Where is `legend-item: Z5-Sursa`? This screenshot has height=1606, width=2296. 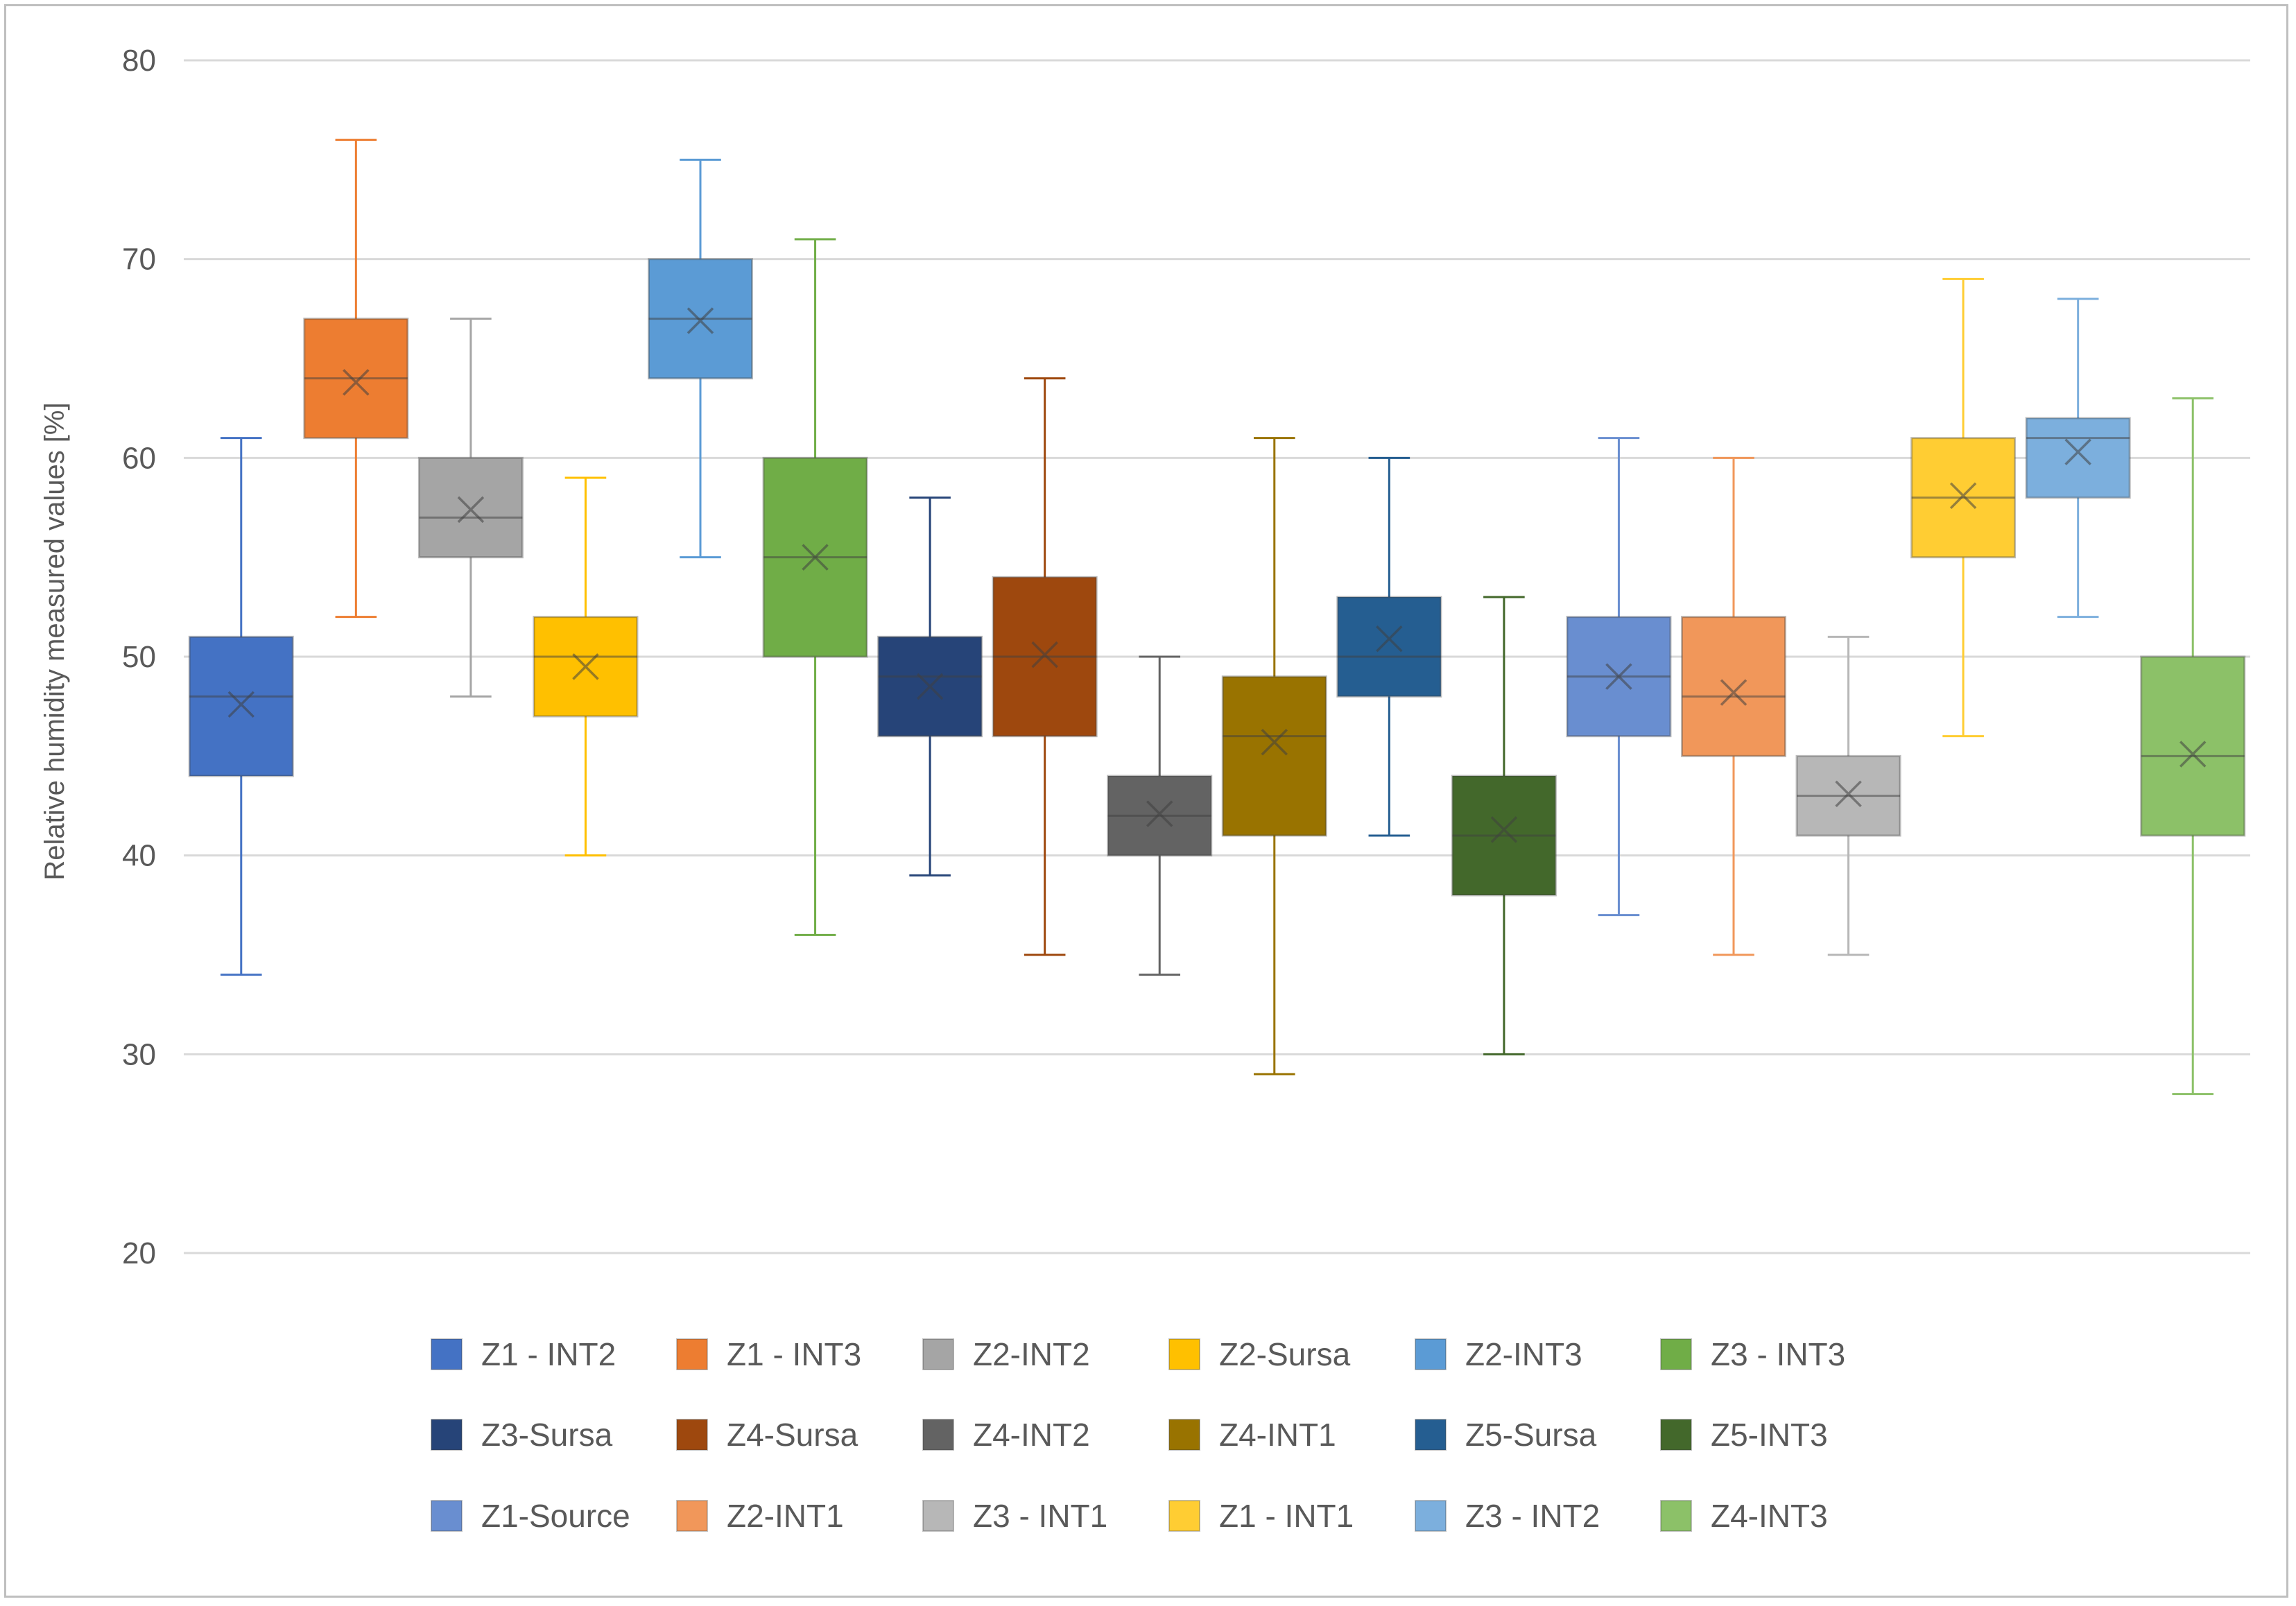
legend-item: Z5-Sursa is located at coordinates (1506, 1435).